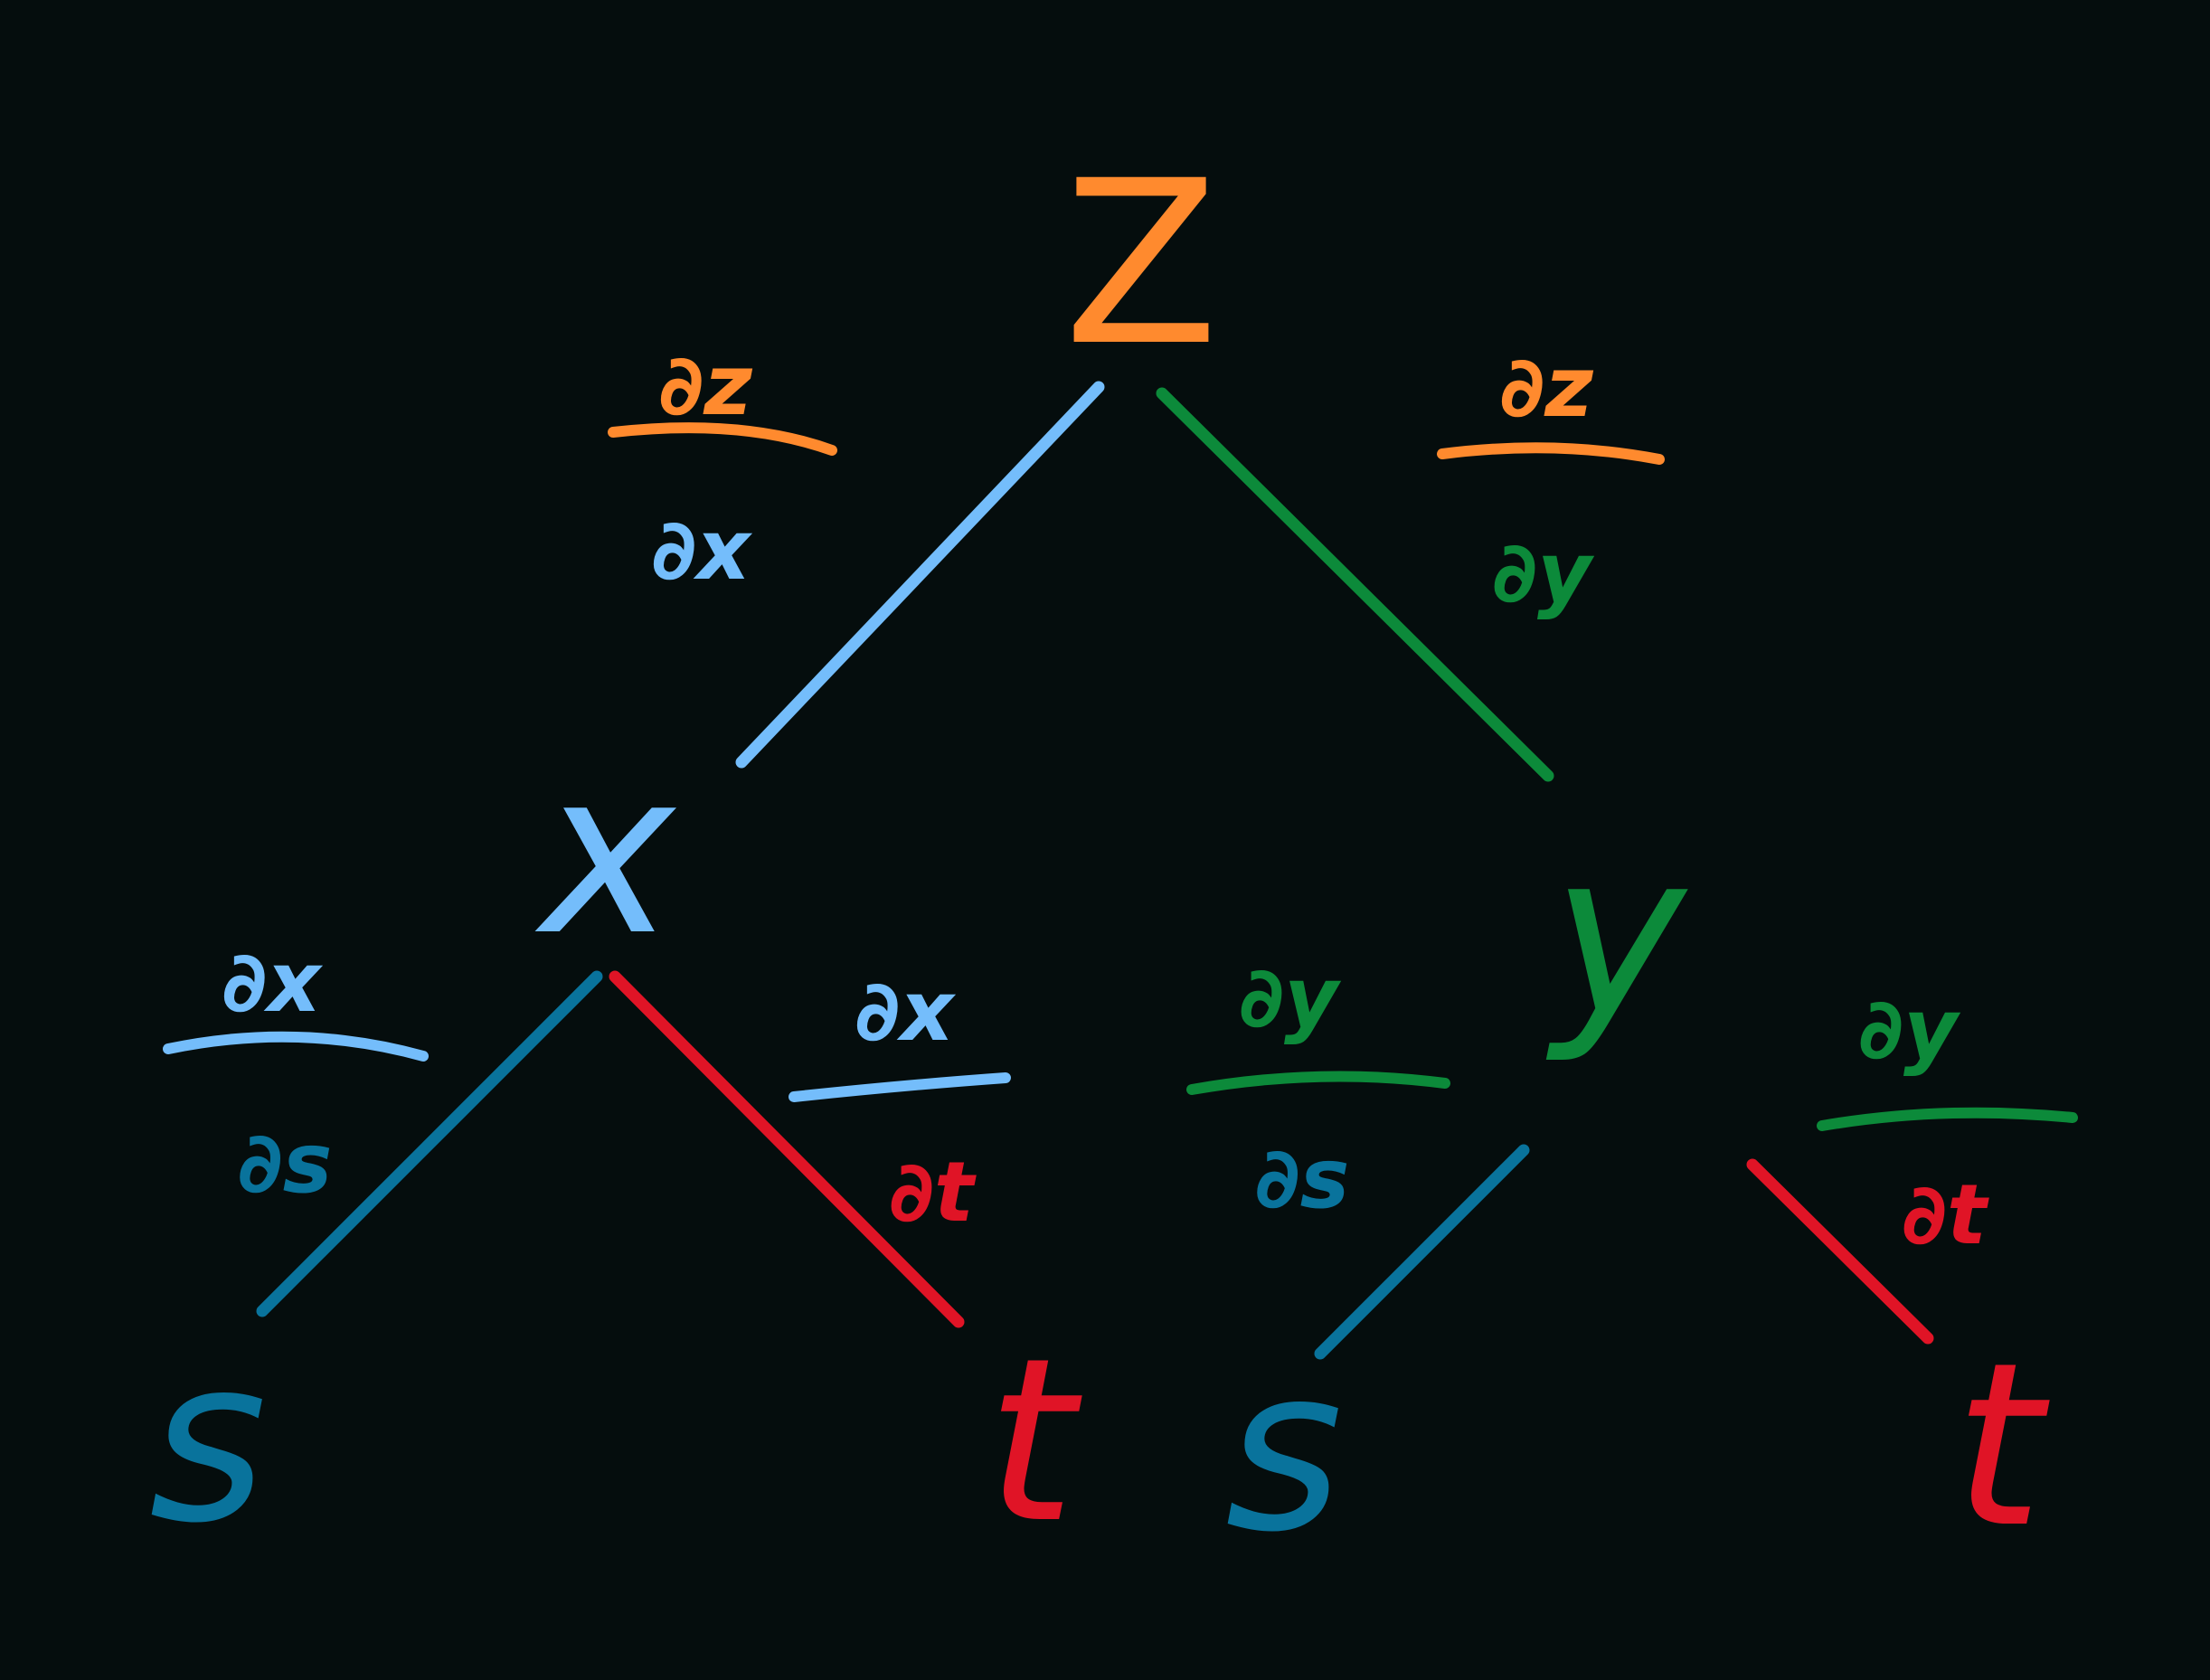 The width and height of the screenshot is (2210, 1680). I want to click on node-z: Z, so click(1140, 263).